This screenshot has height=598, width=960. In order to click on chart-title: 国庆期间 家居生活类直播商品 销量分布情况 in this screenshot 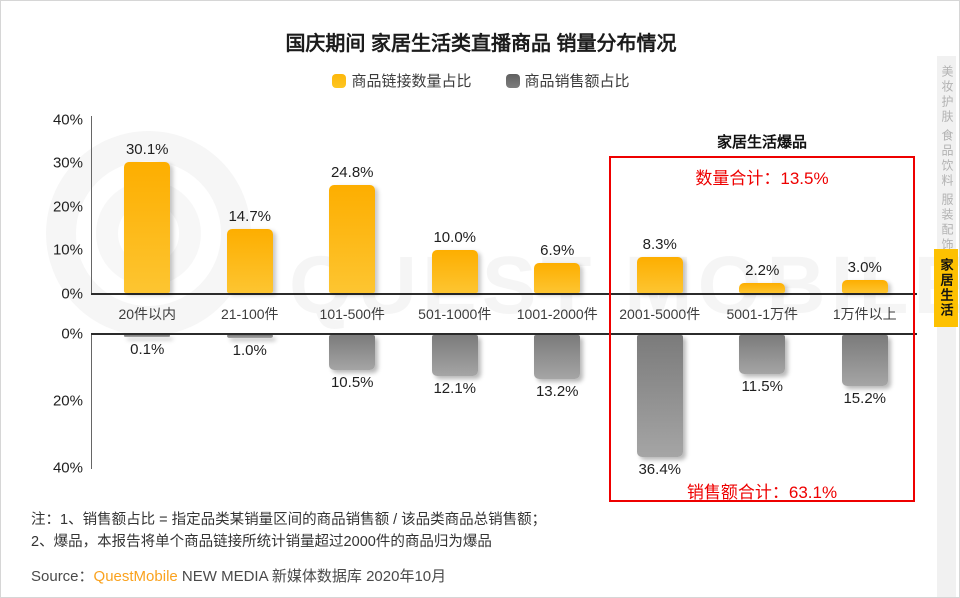, I will do `click(481, 44)`.